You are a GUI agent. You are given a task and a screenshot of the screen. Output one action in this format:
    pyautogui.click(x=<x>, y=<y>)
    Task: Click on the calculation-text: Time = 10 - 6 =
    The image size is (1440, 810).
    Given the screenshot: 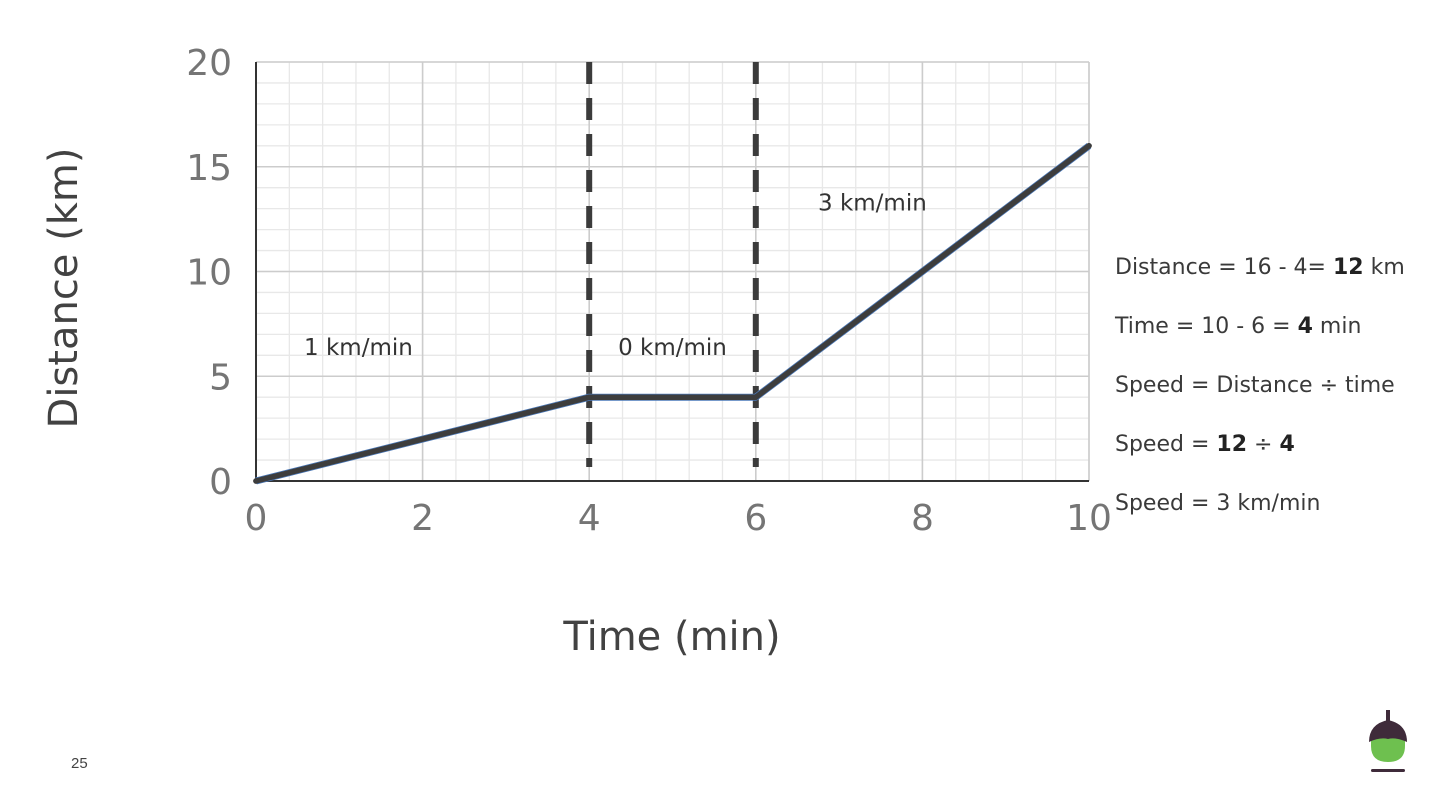 What is the action you would take?
    pyautogui.click(x=1206, y=326)
    